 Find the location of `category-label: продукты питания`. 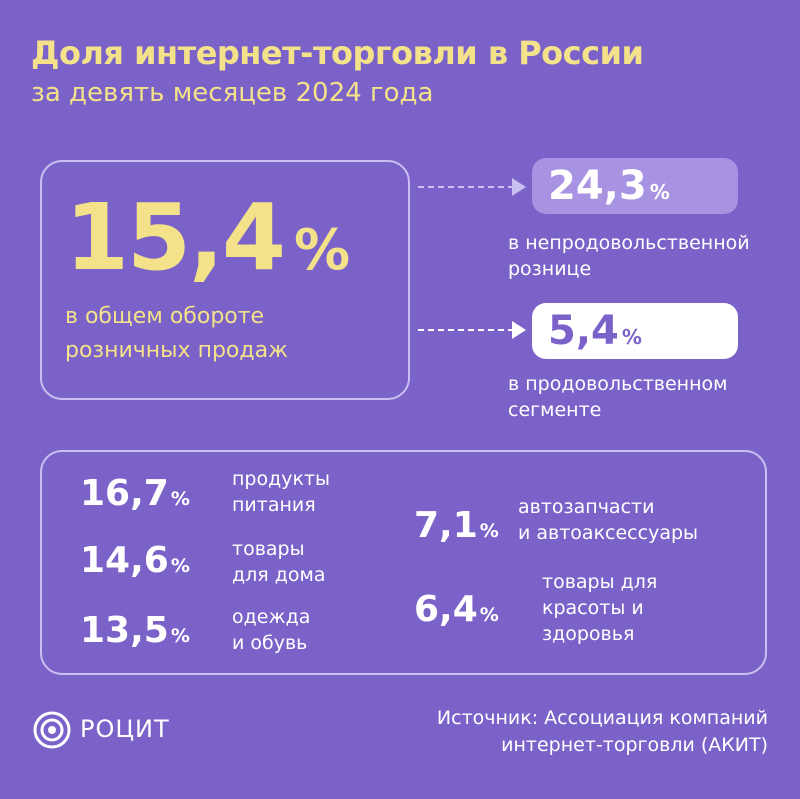

category-label: продукты питания is located at coordinates (281, 492).